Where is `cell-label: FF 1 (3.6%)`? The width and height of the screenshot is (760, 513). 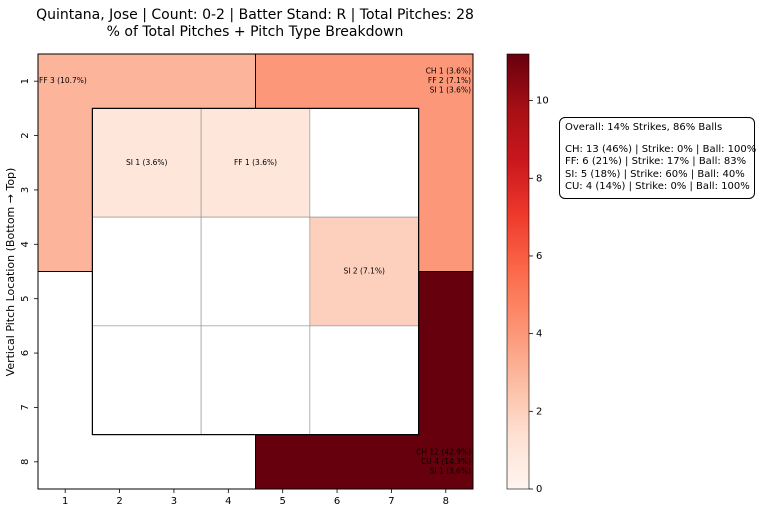
cell-label: FF 1 (3.6%) is located at coordinates (255, 162).